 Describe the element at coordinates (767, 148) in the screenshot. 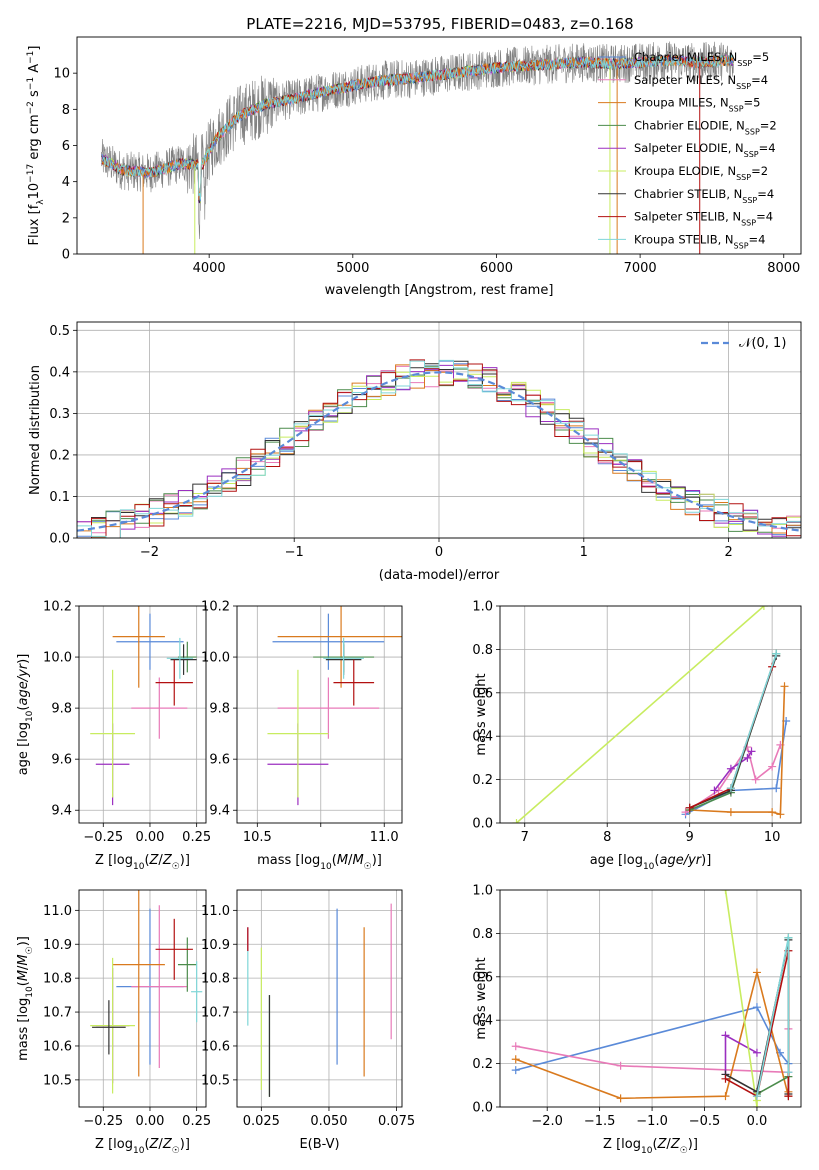

I see `legend-nssp: =4` at that location.